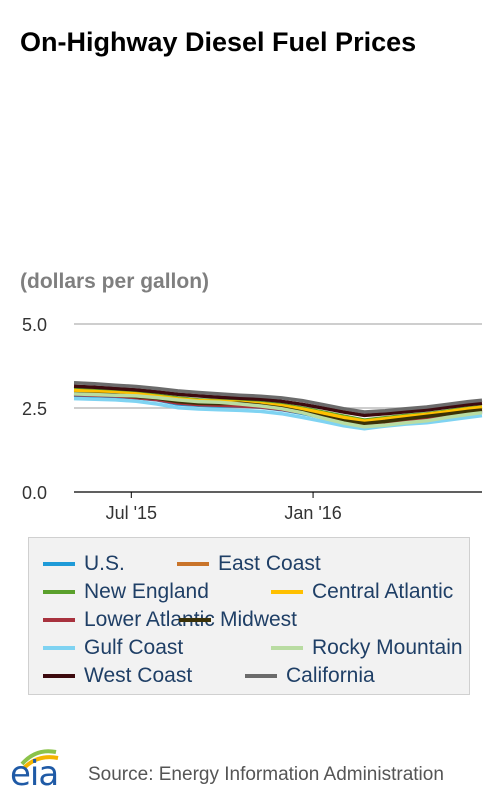 Image resolution: width=500 pixels, height=800 pixels. Describe the element at coordinates (39, 759) in the screenshot. I see `eia-logo-icon` at that location.